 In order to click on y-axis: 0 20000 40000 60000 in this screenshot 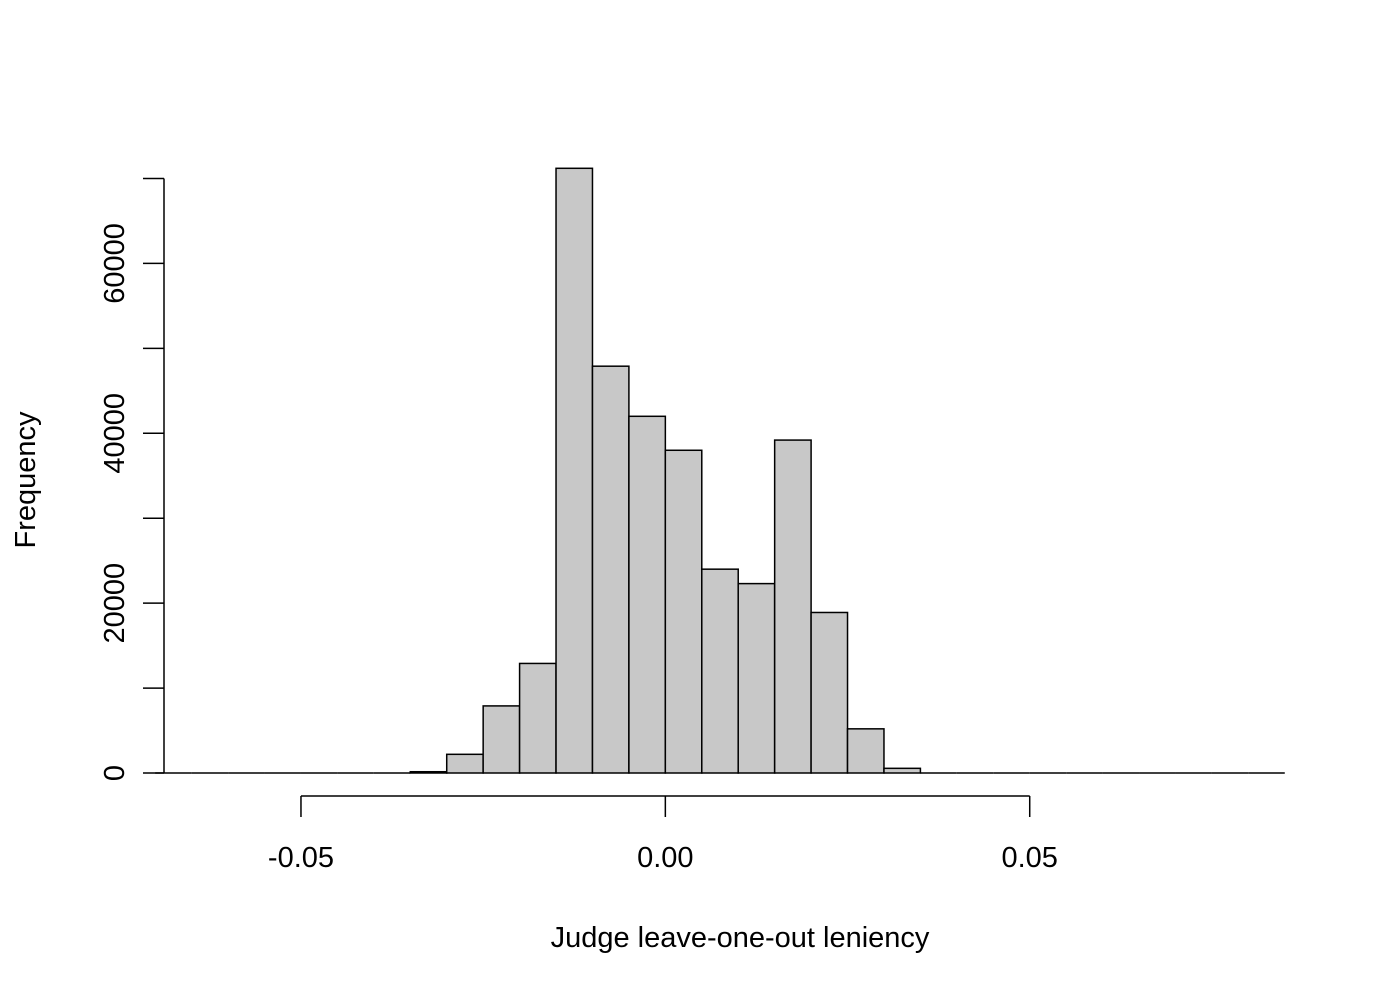, I will do `click(132, 479)`.